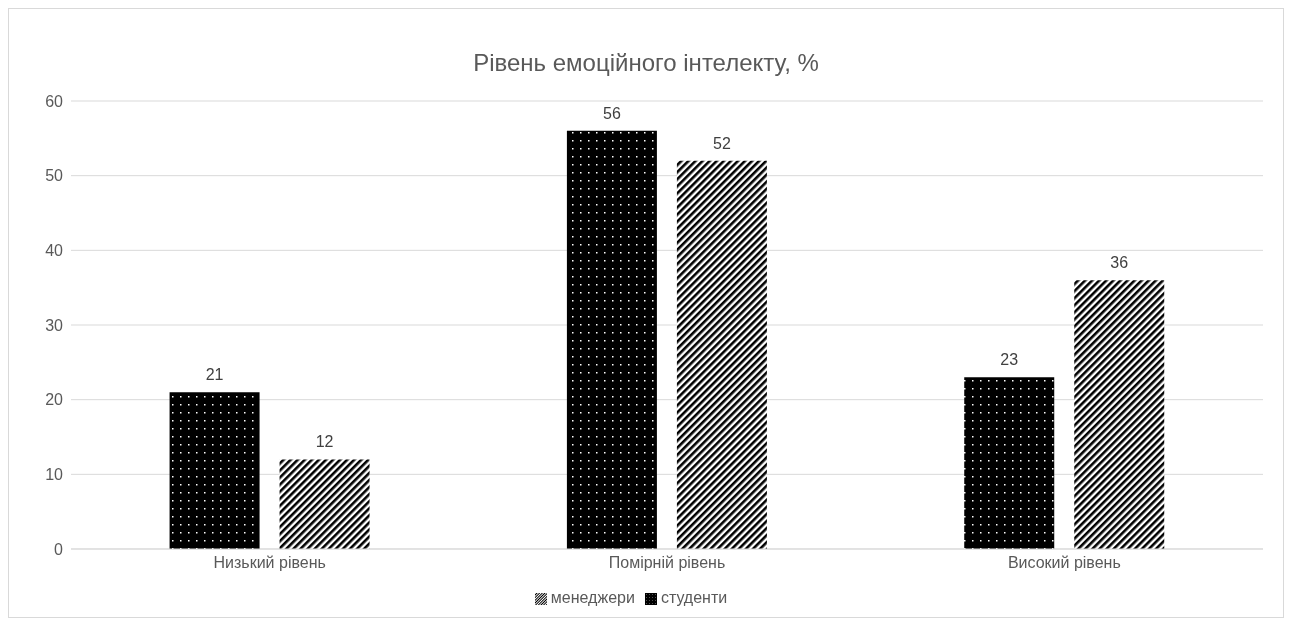 The image size is (1292, 626). What do you see at coordinates (269, 563) in the screenshot?
I see `x-tick-label: Низький рівень` at bounding box center [269, 563].